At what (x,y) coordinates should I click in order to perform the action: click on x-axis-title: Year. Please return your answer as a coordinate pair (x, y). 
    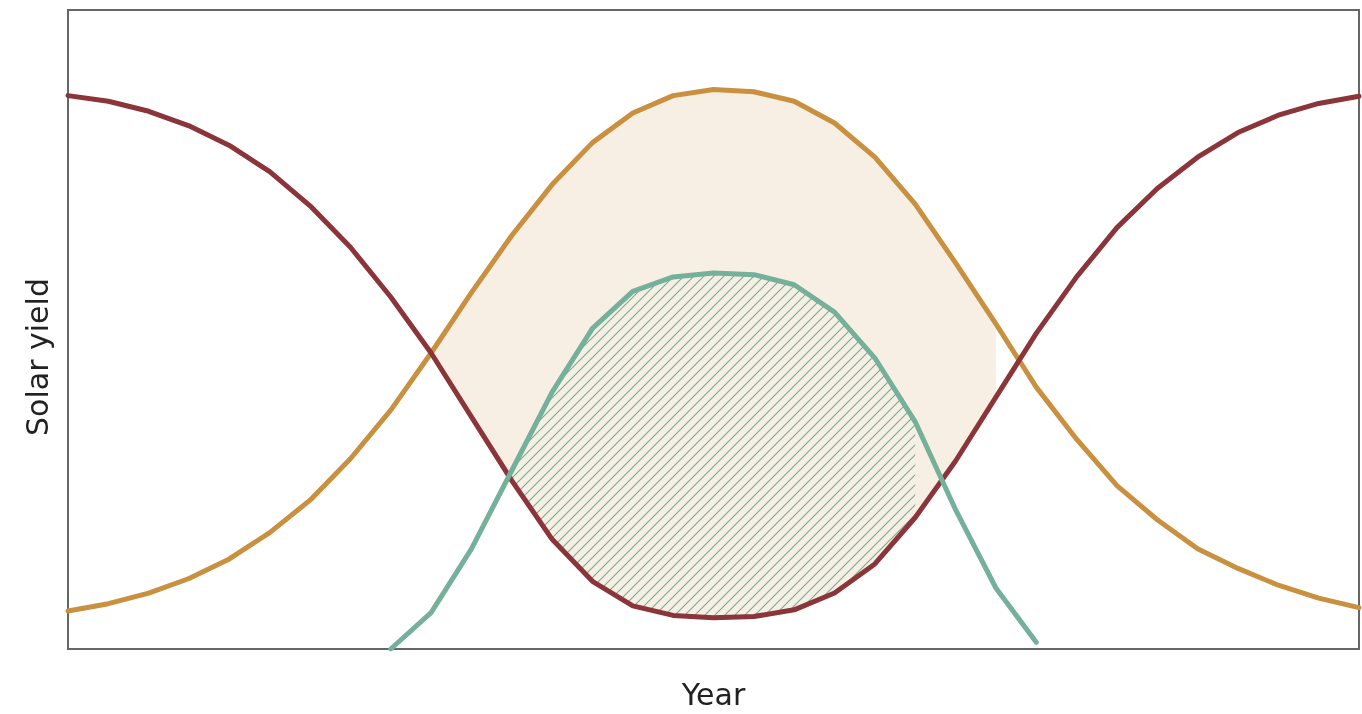
    Looking at the image, I should click on (713, 694).